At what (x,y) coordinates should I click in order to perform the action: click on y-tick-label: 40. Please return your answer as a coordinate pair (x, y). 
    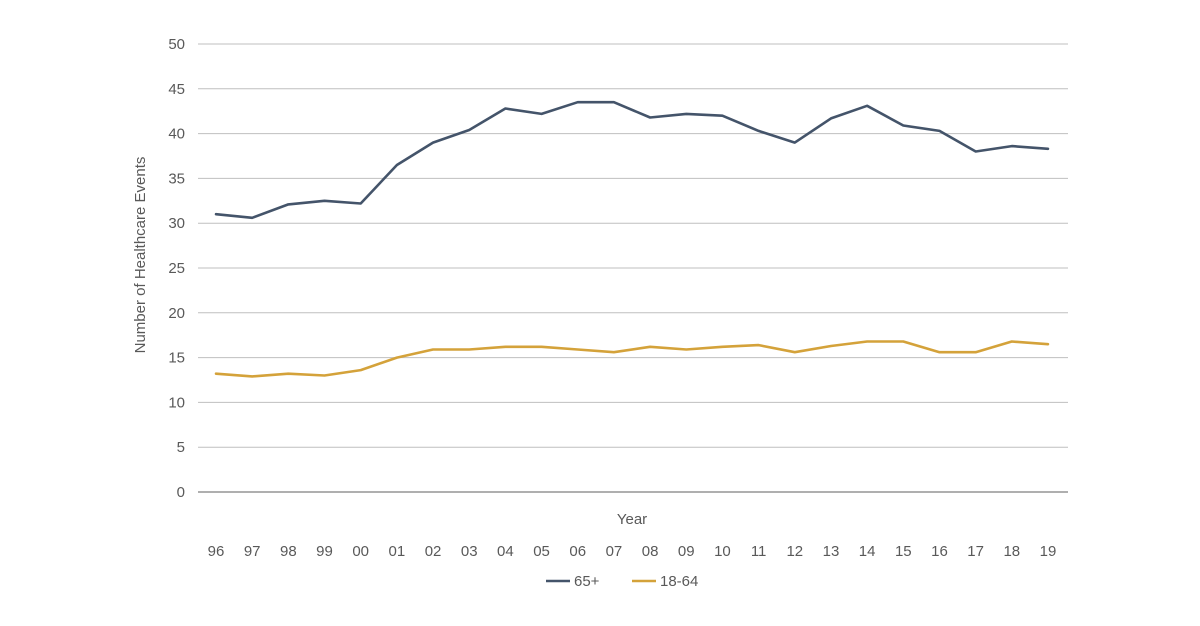
    Looking at the image, I should click on (176, 134).